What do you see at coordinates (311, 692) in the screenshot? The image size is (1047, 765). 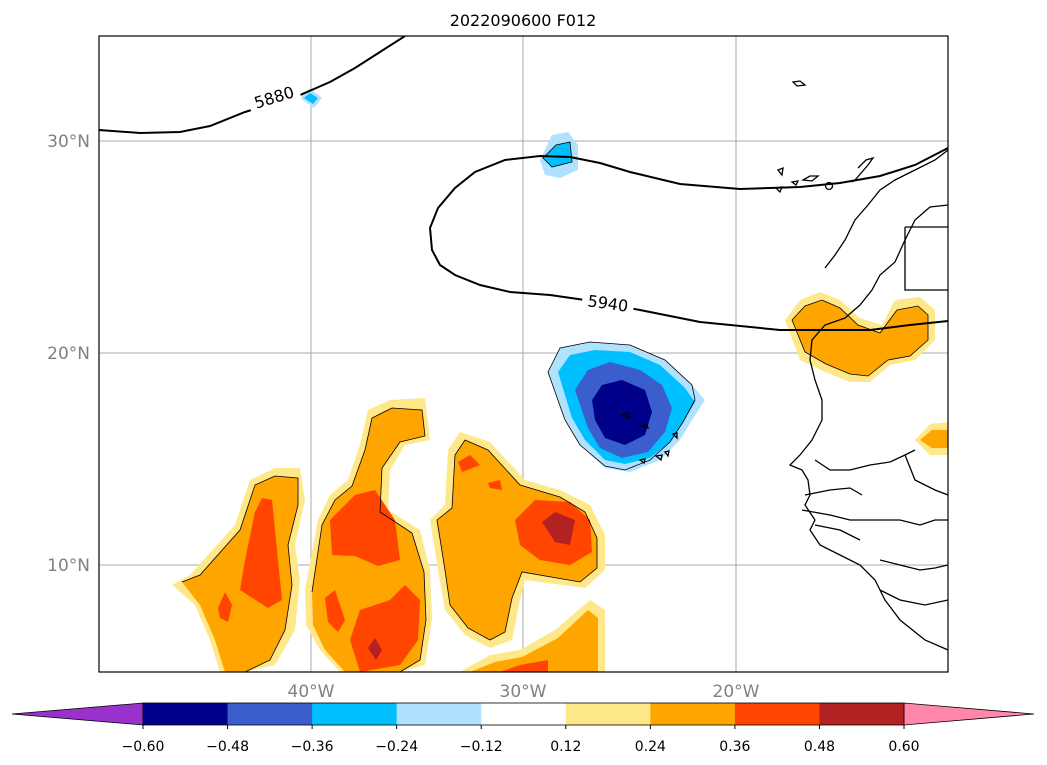 I see `lon-tick-label: 40°W` at bounding box center [311, 692].